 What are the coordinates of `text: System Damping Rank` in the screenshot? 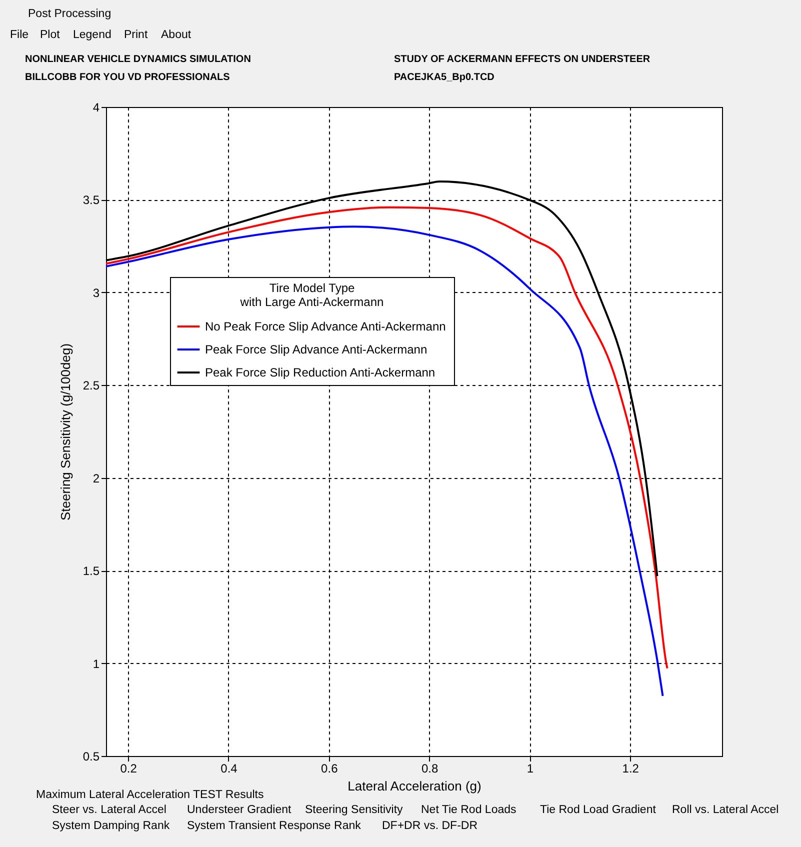 It's located at (111, 826).